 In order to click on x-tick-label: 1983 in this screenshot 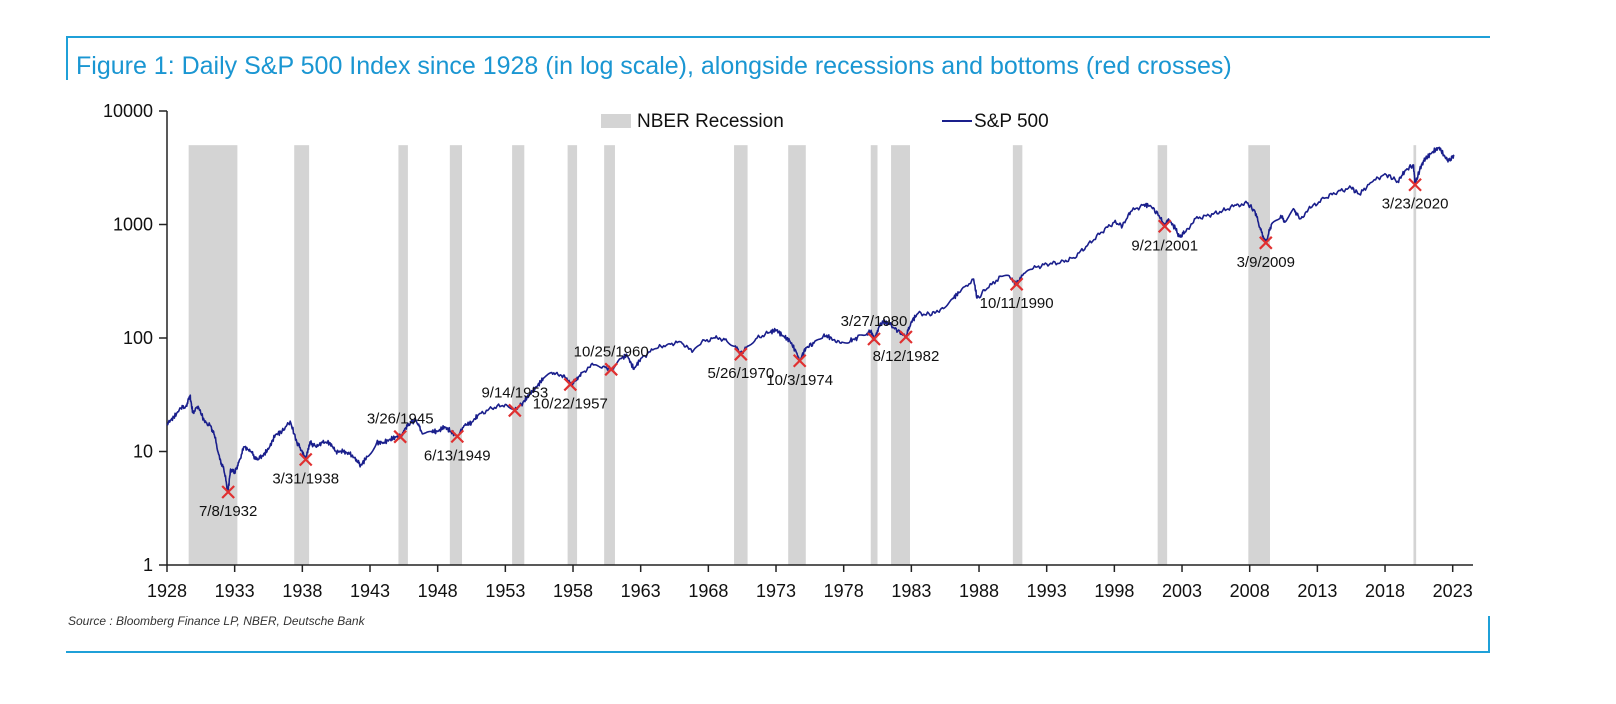, I will do `click(911, 591)`.